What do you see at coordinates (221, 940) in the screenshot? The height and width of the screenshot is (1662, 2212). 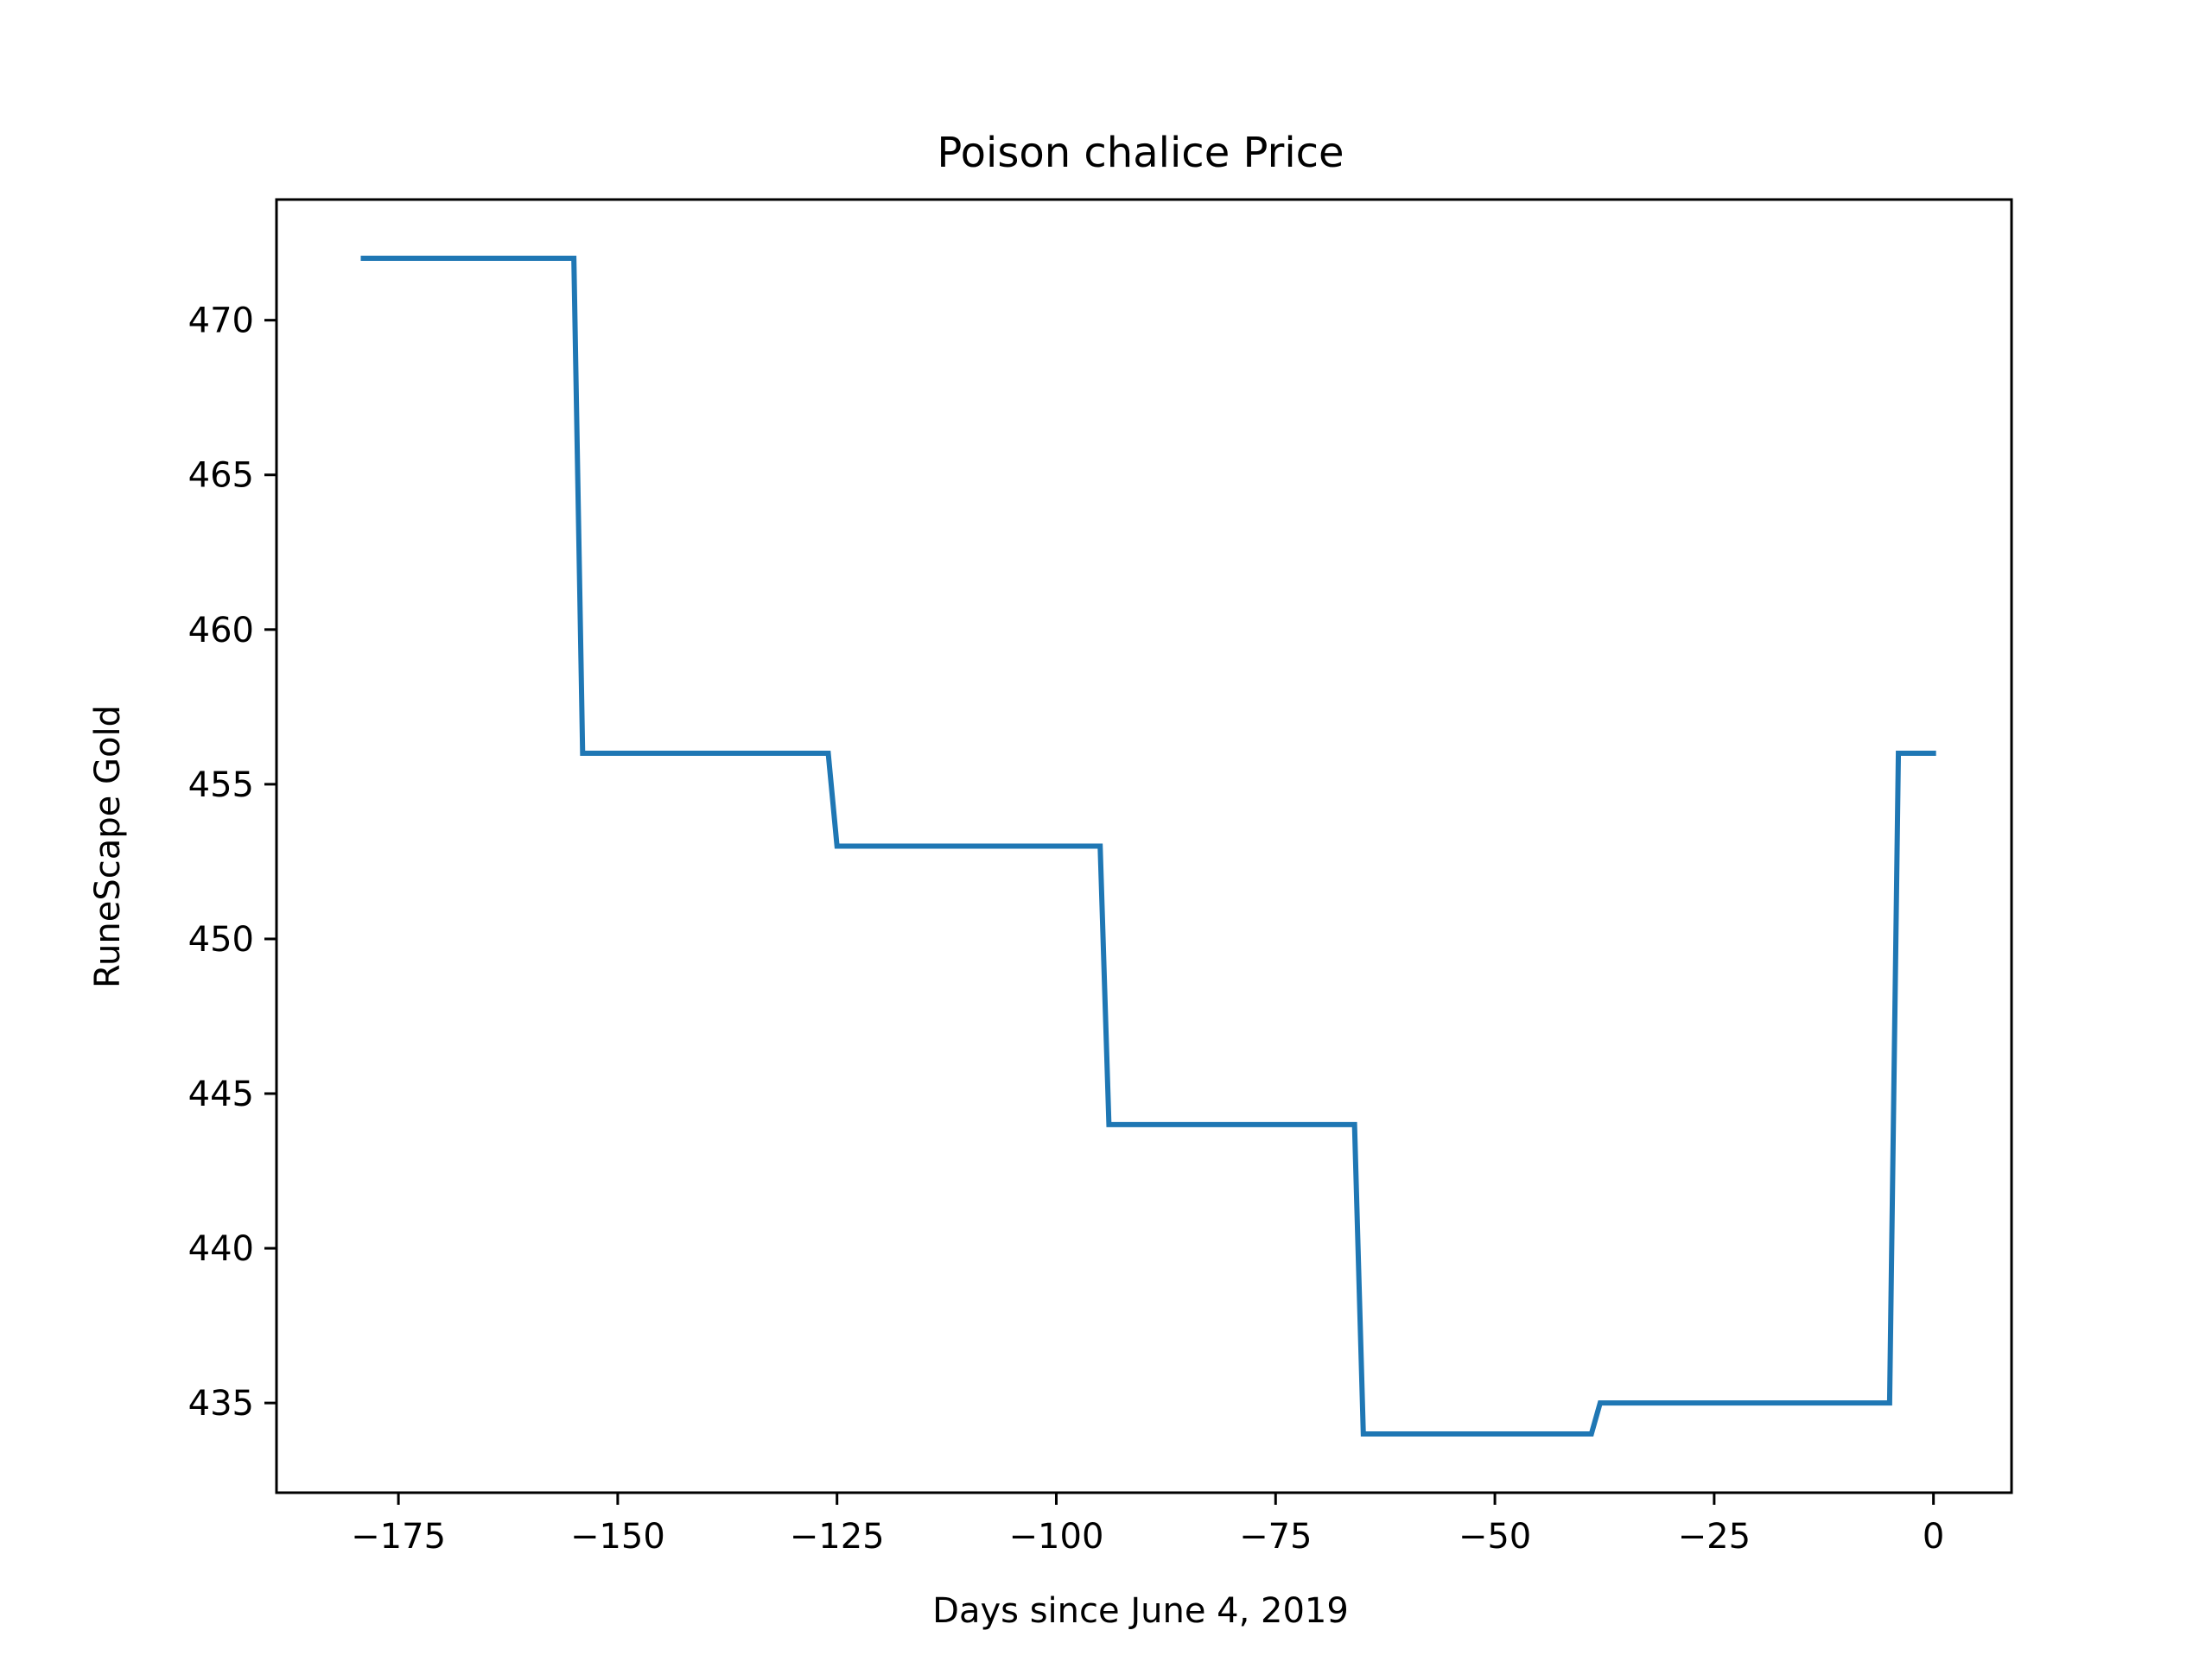 I see `y-tick-label: 450` at bounding box center [221, 940].